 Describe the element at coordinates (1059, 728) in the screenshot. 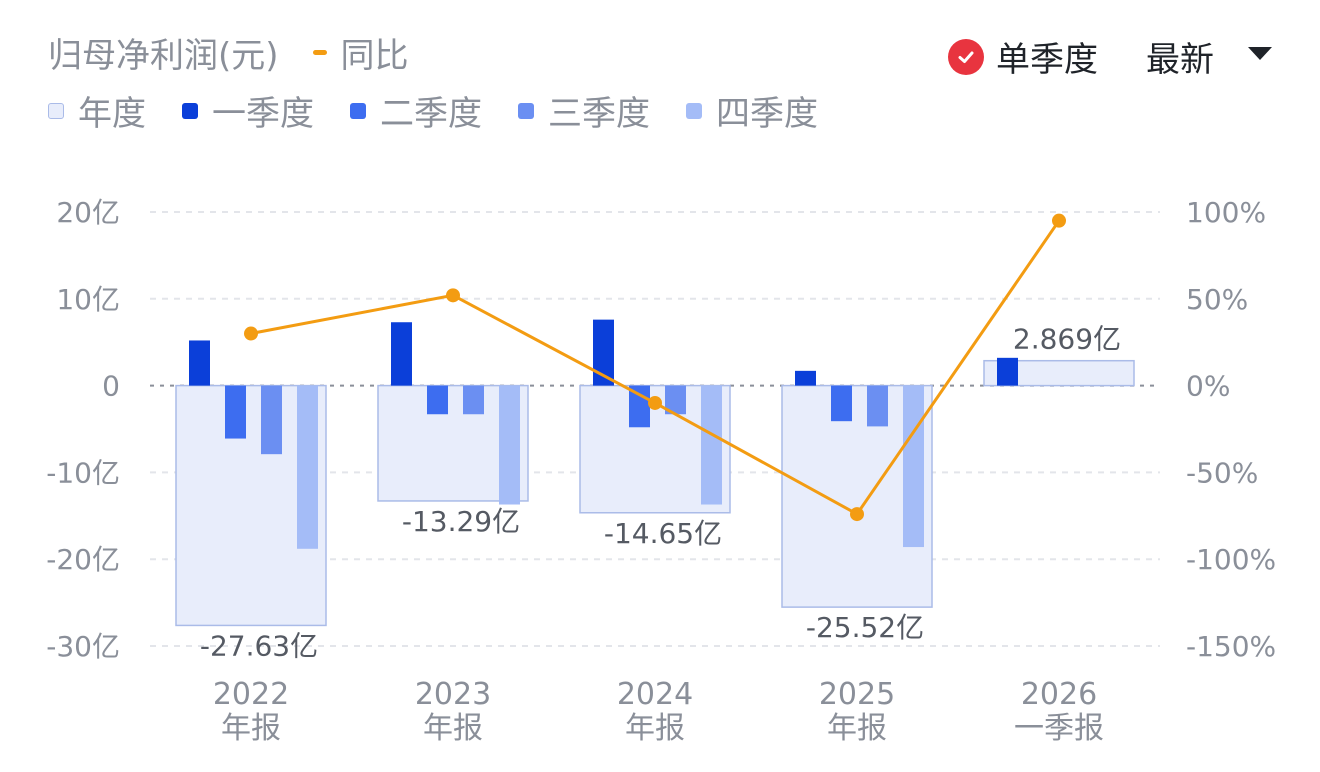

I see `x-tick-period: 一季报` at that location.